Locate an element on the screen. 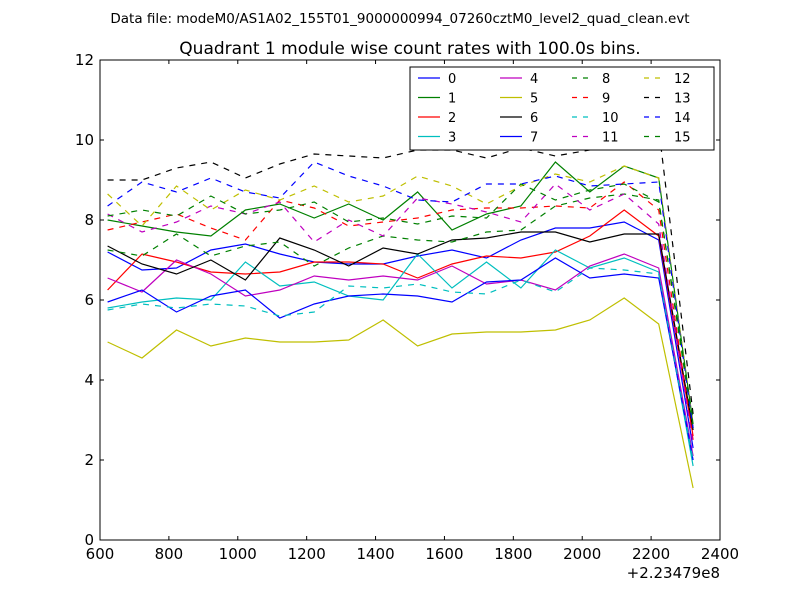  x-tick-label: 2400 is located at coordinates (720, 554).